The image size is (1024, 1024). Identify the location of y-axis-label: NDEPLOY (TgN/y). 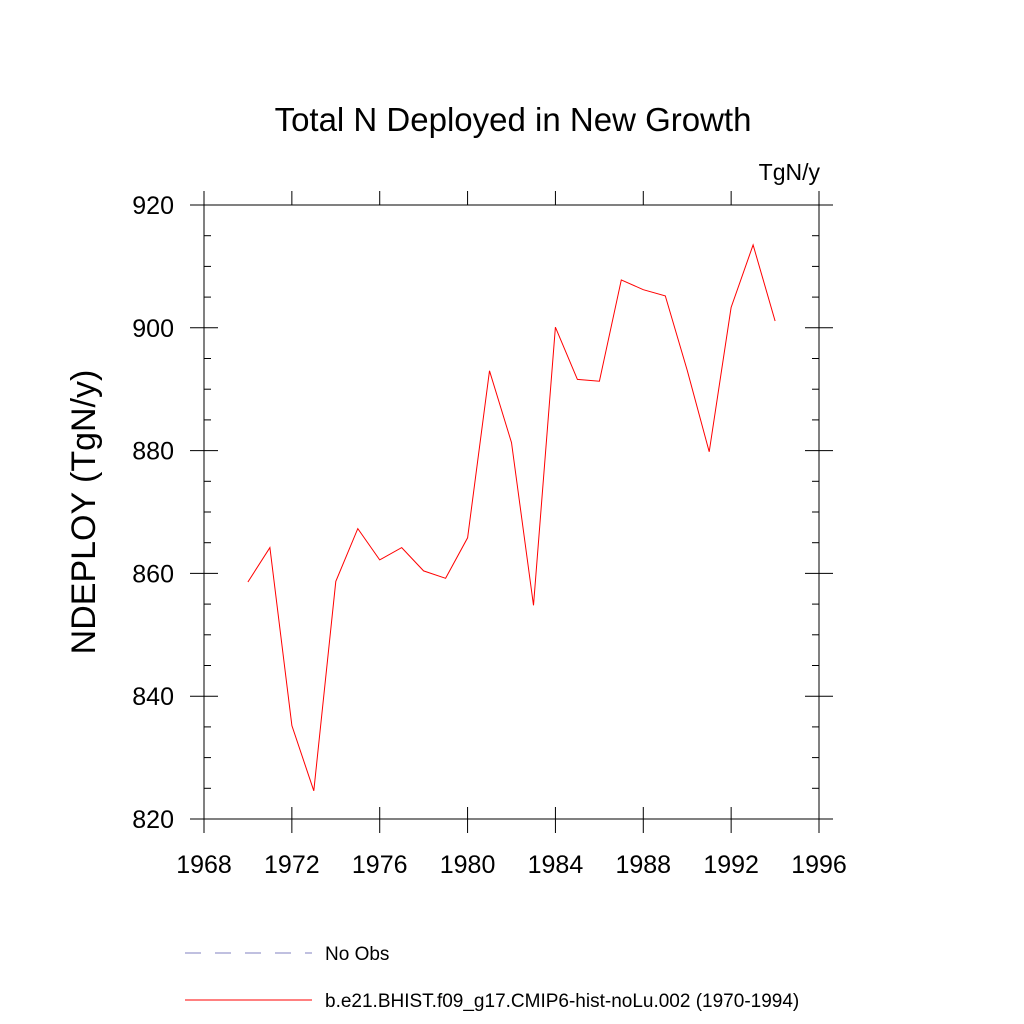
(84, 512).